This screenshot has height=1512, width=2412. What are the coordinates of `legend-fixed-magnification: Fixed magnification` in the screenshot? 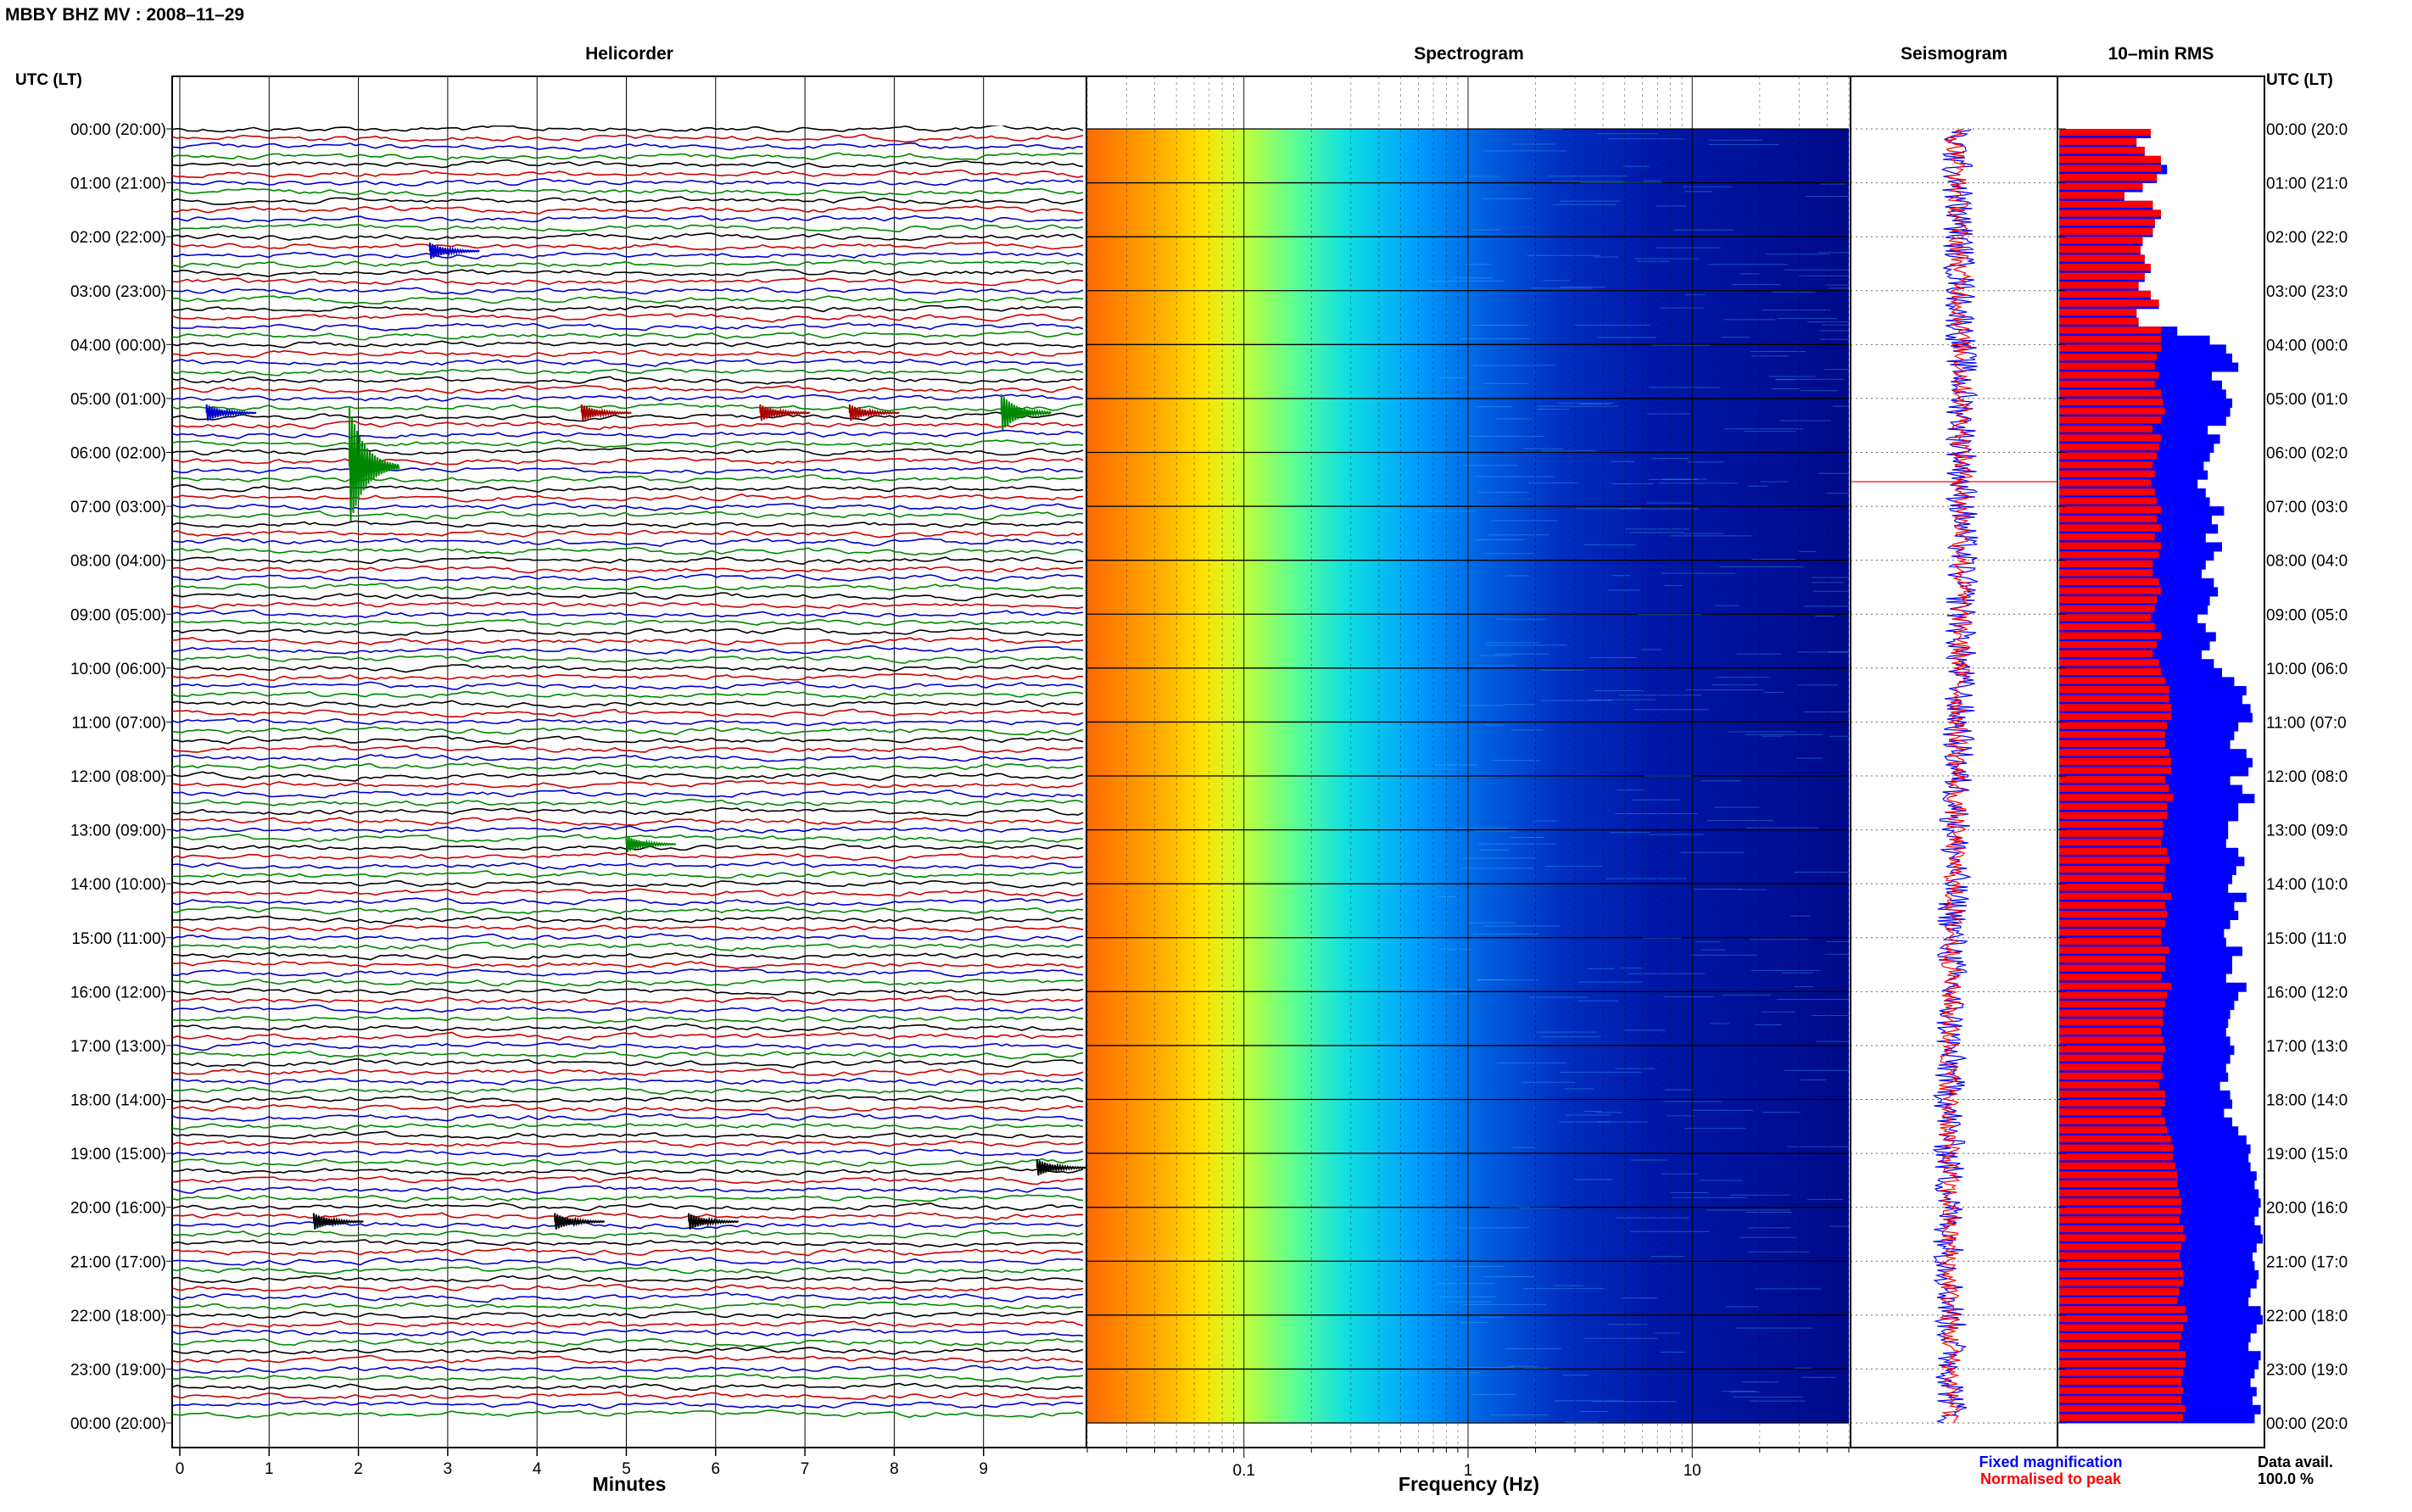 It's located at (2050, 1461).